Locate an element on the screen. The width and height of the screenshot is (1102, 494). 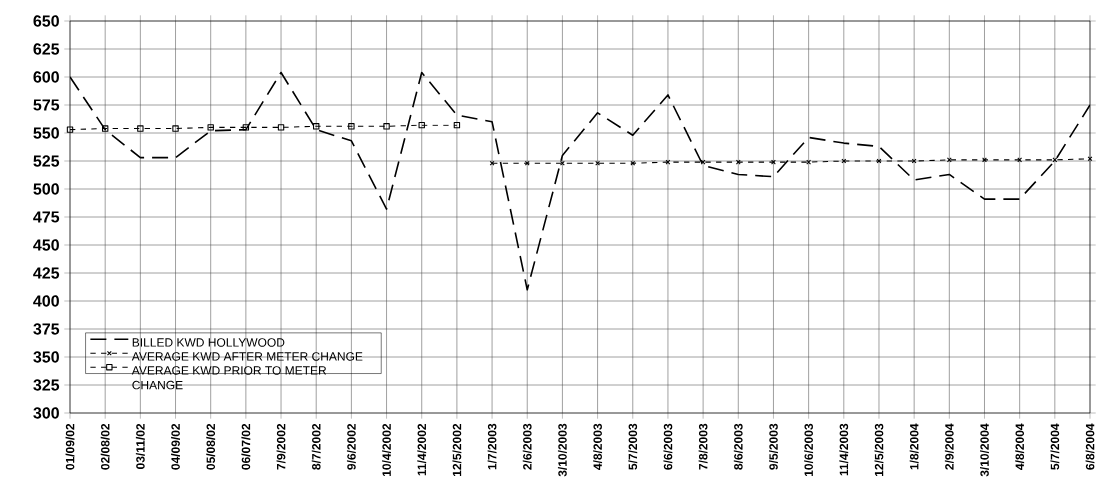
x-tick-label: 4/8/2004 is located at coordinates (1020, 446).